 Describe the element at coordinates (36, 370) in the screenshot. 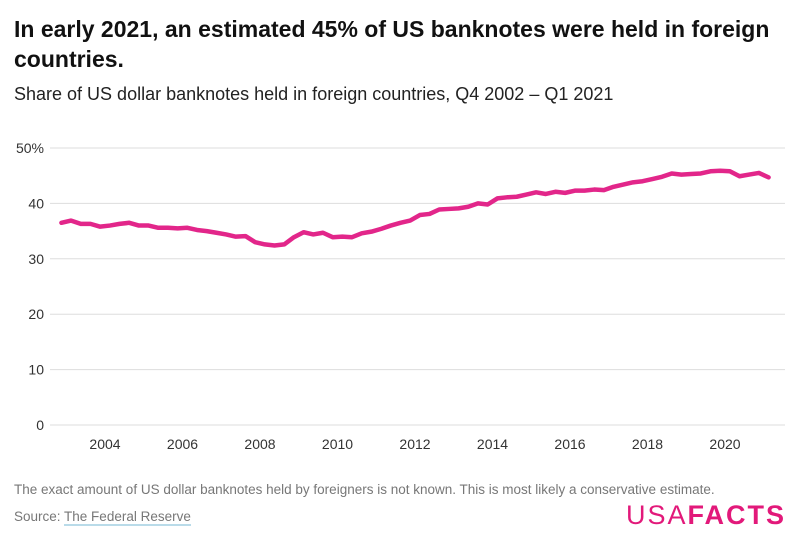

I see `y-tick-label: 10` at that location.